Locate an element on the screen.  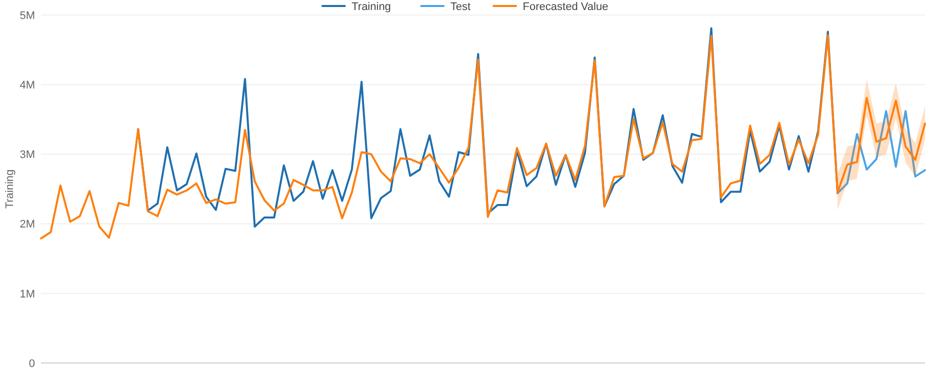
y-axis-title: Training is located at coordinates (10, 189).